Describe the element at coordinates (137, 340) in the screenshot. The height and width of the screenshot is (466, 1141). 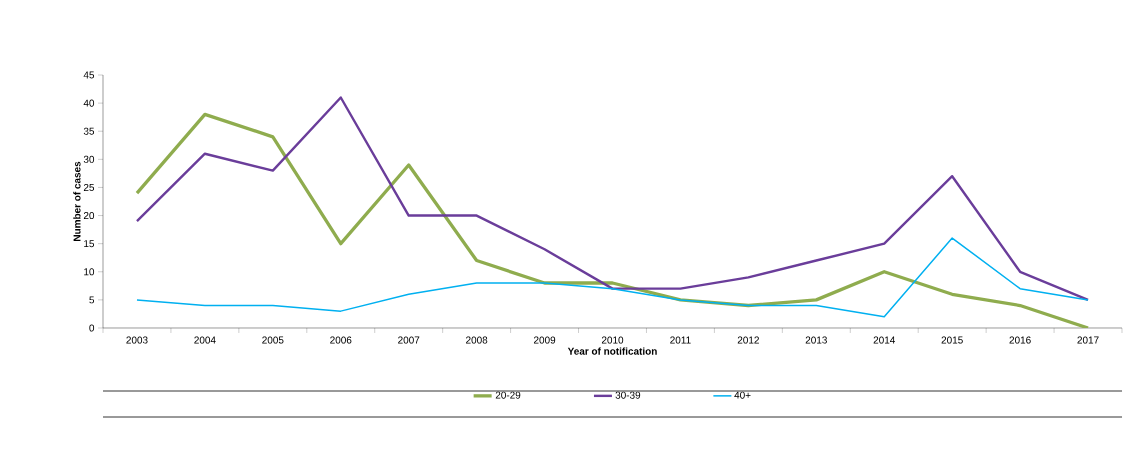
I see `x-tick-label: 2003` at that location.